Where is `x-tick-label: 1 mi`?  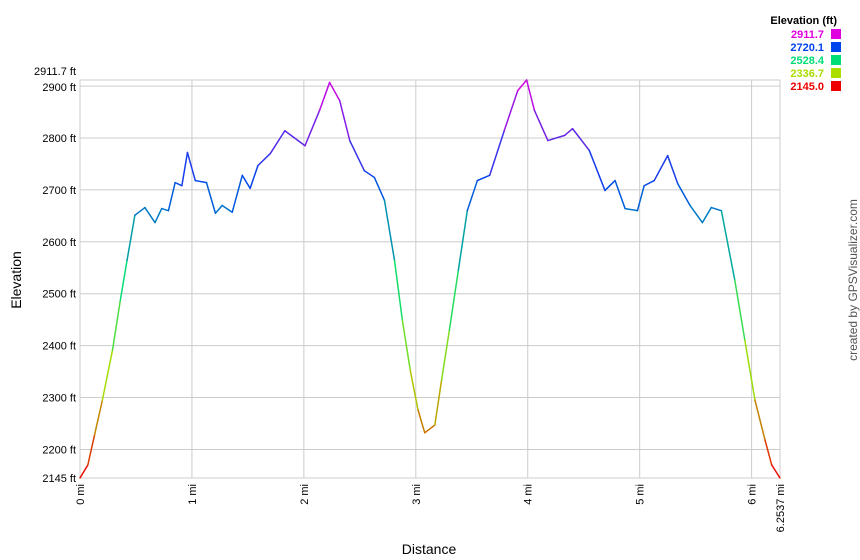 x-tick-label: 1 mi is located at coordinates (193, 494).